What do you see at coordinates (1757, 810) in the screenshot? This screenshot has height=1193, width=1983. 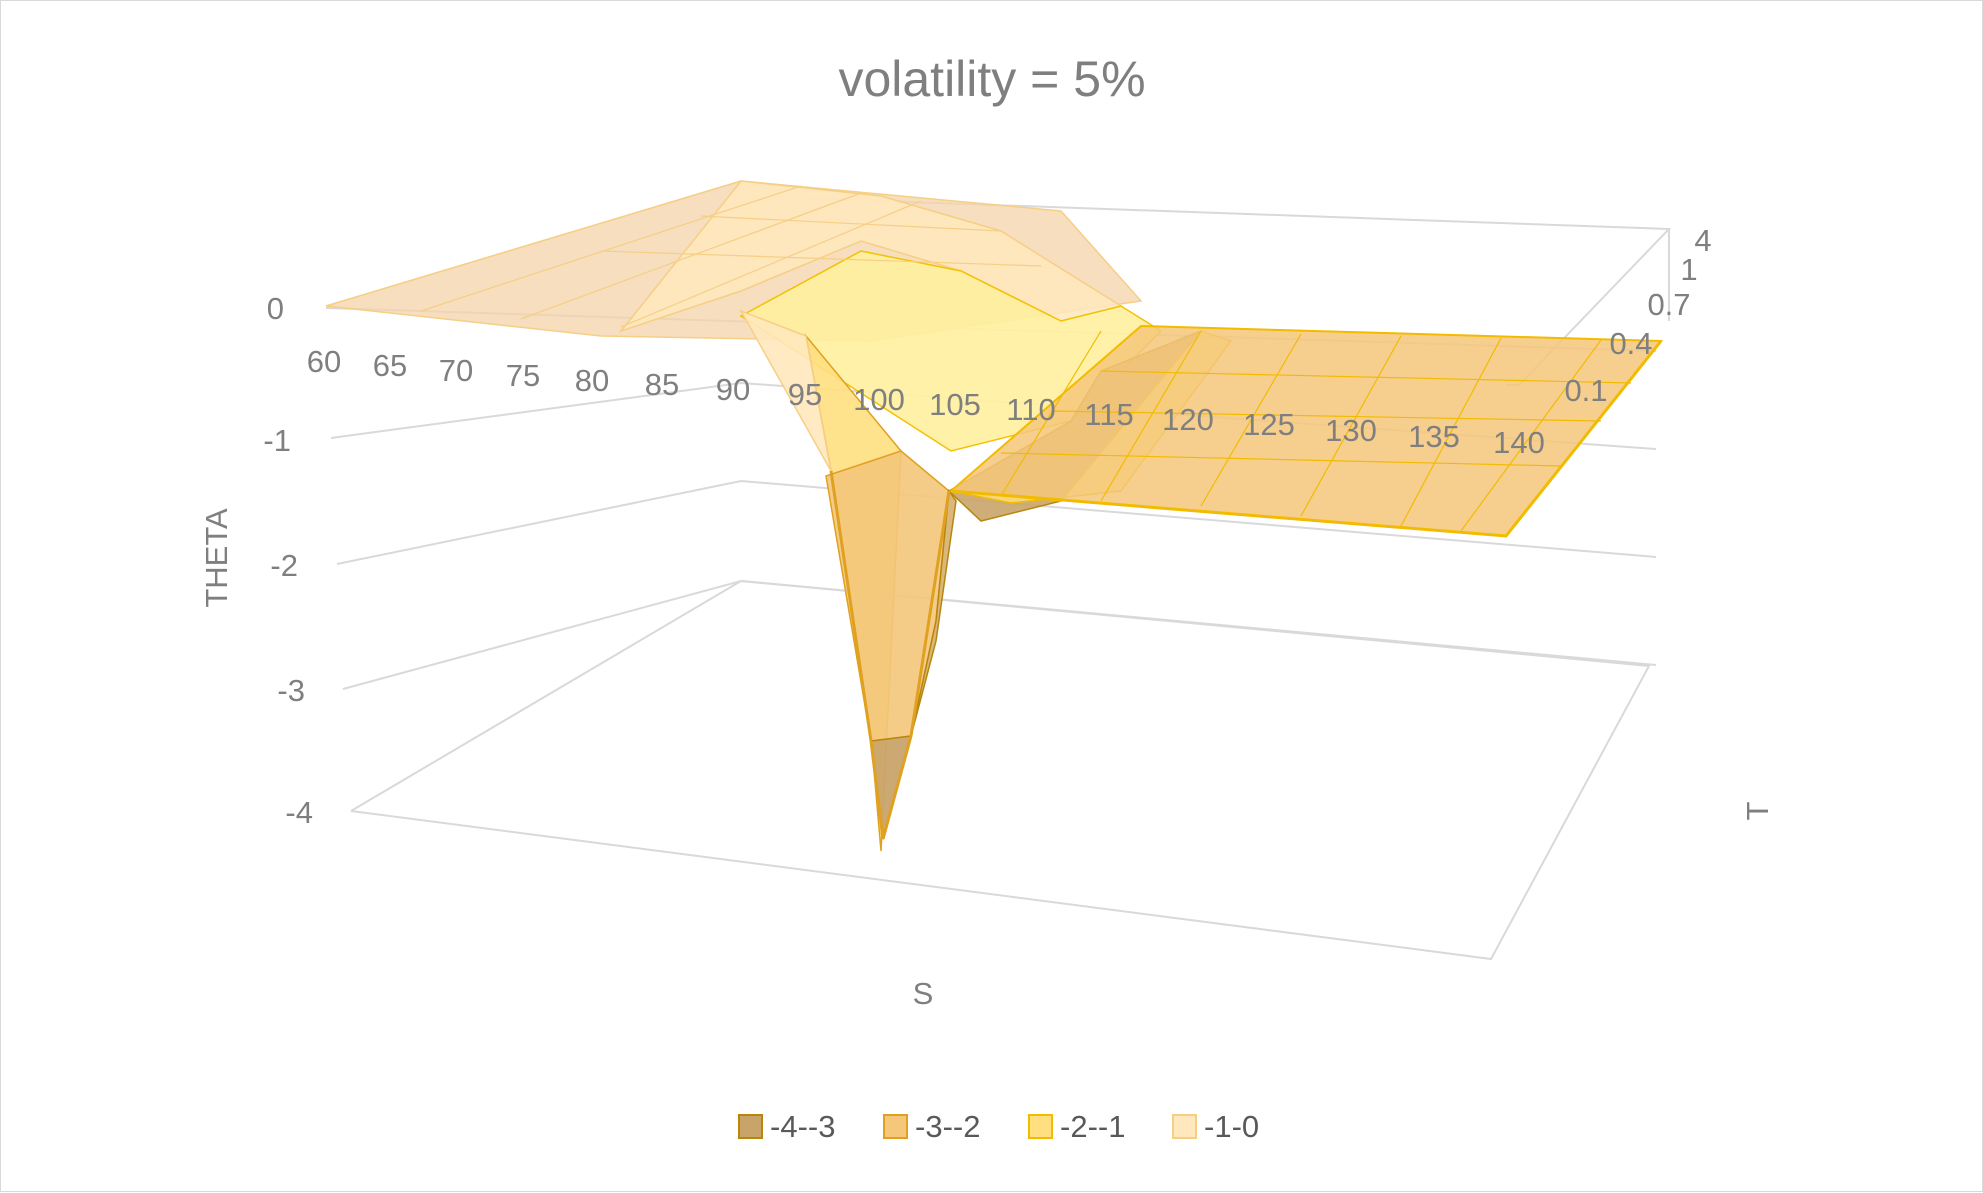 I see `y-axis-title: T` at bounding box center [1757, 810].